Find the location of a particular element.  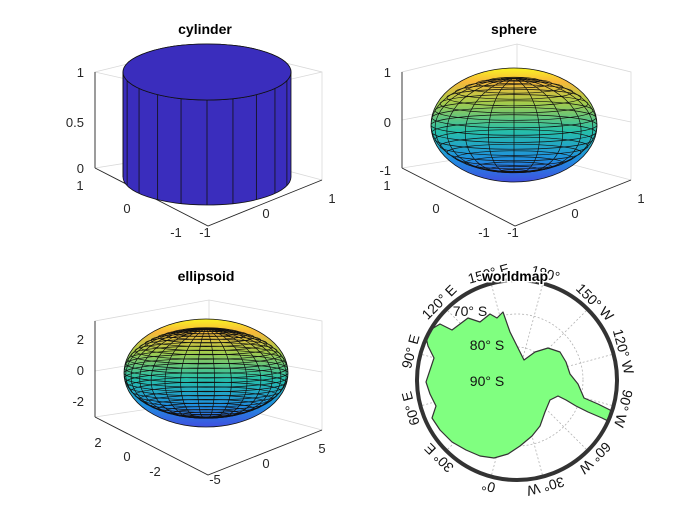

lon-label: 180° is located at coordinates (545, 273).